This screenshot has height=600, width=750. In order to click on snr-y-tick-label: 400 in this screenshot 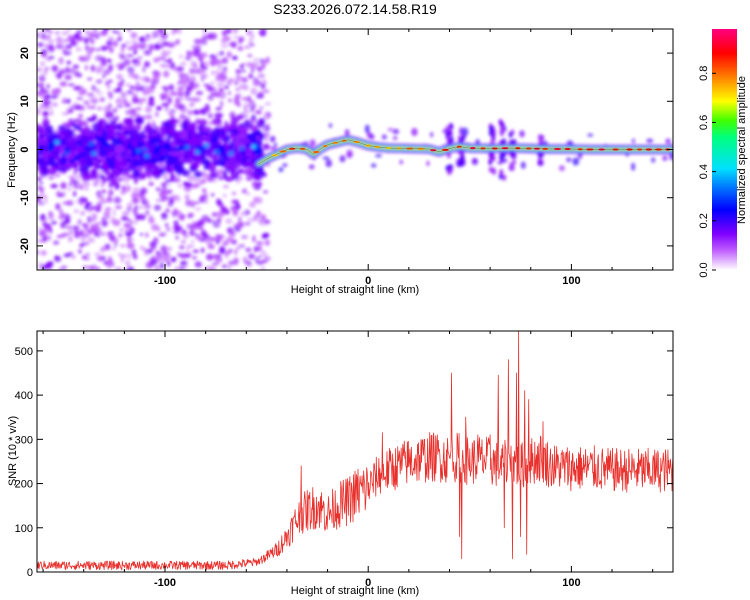, I will do `click(24, 396)`.